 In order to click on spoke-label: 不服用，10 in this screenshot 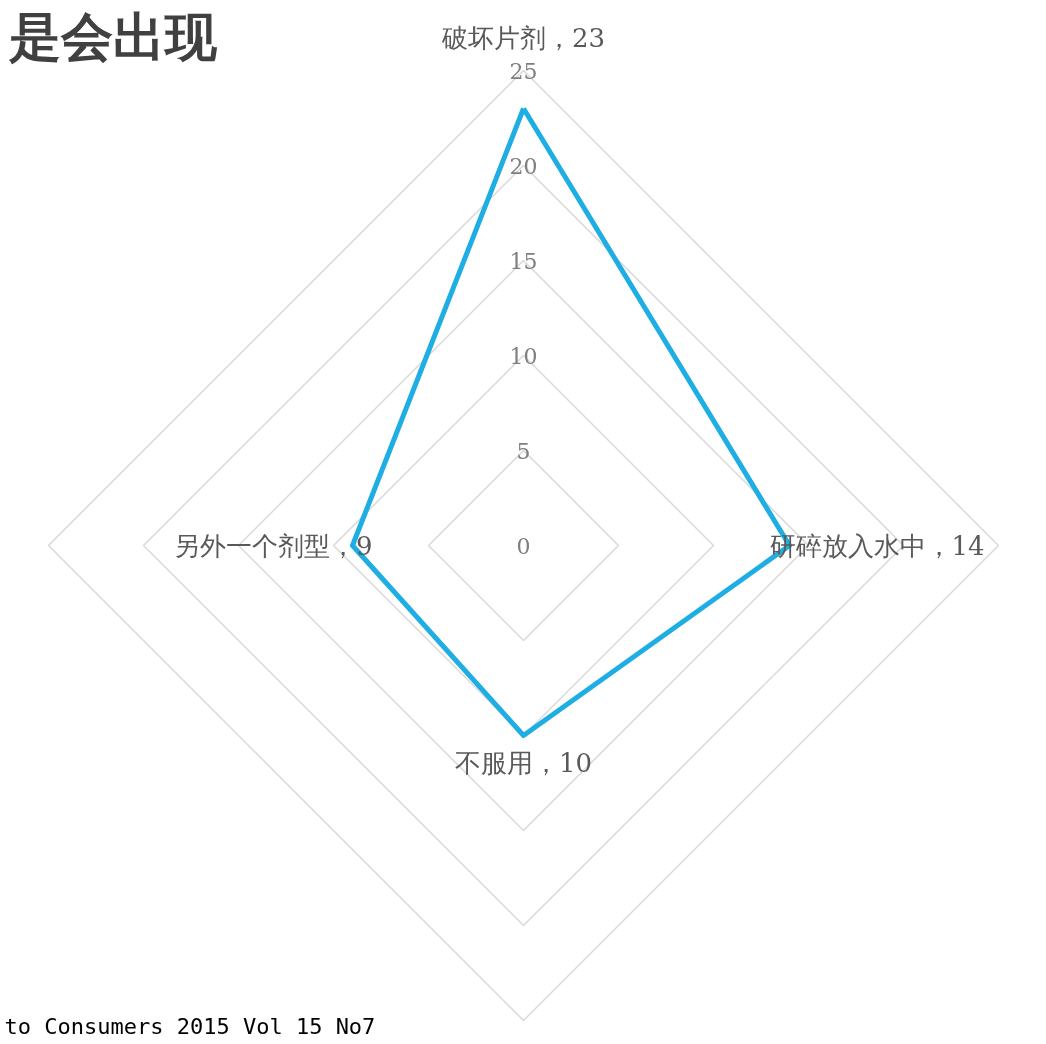, I will do `click(523, 762)`.